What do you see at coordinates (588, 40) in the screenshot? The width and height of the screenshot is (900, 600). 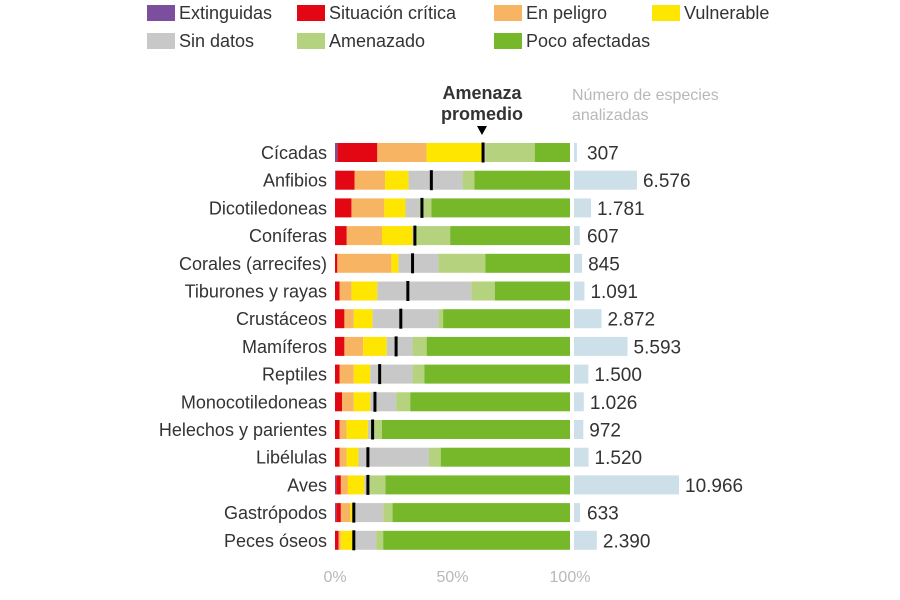 I see `legend-label: Poco afectadas` at bounding box center [588, 40].